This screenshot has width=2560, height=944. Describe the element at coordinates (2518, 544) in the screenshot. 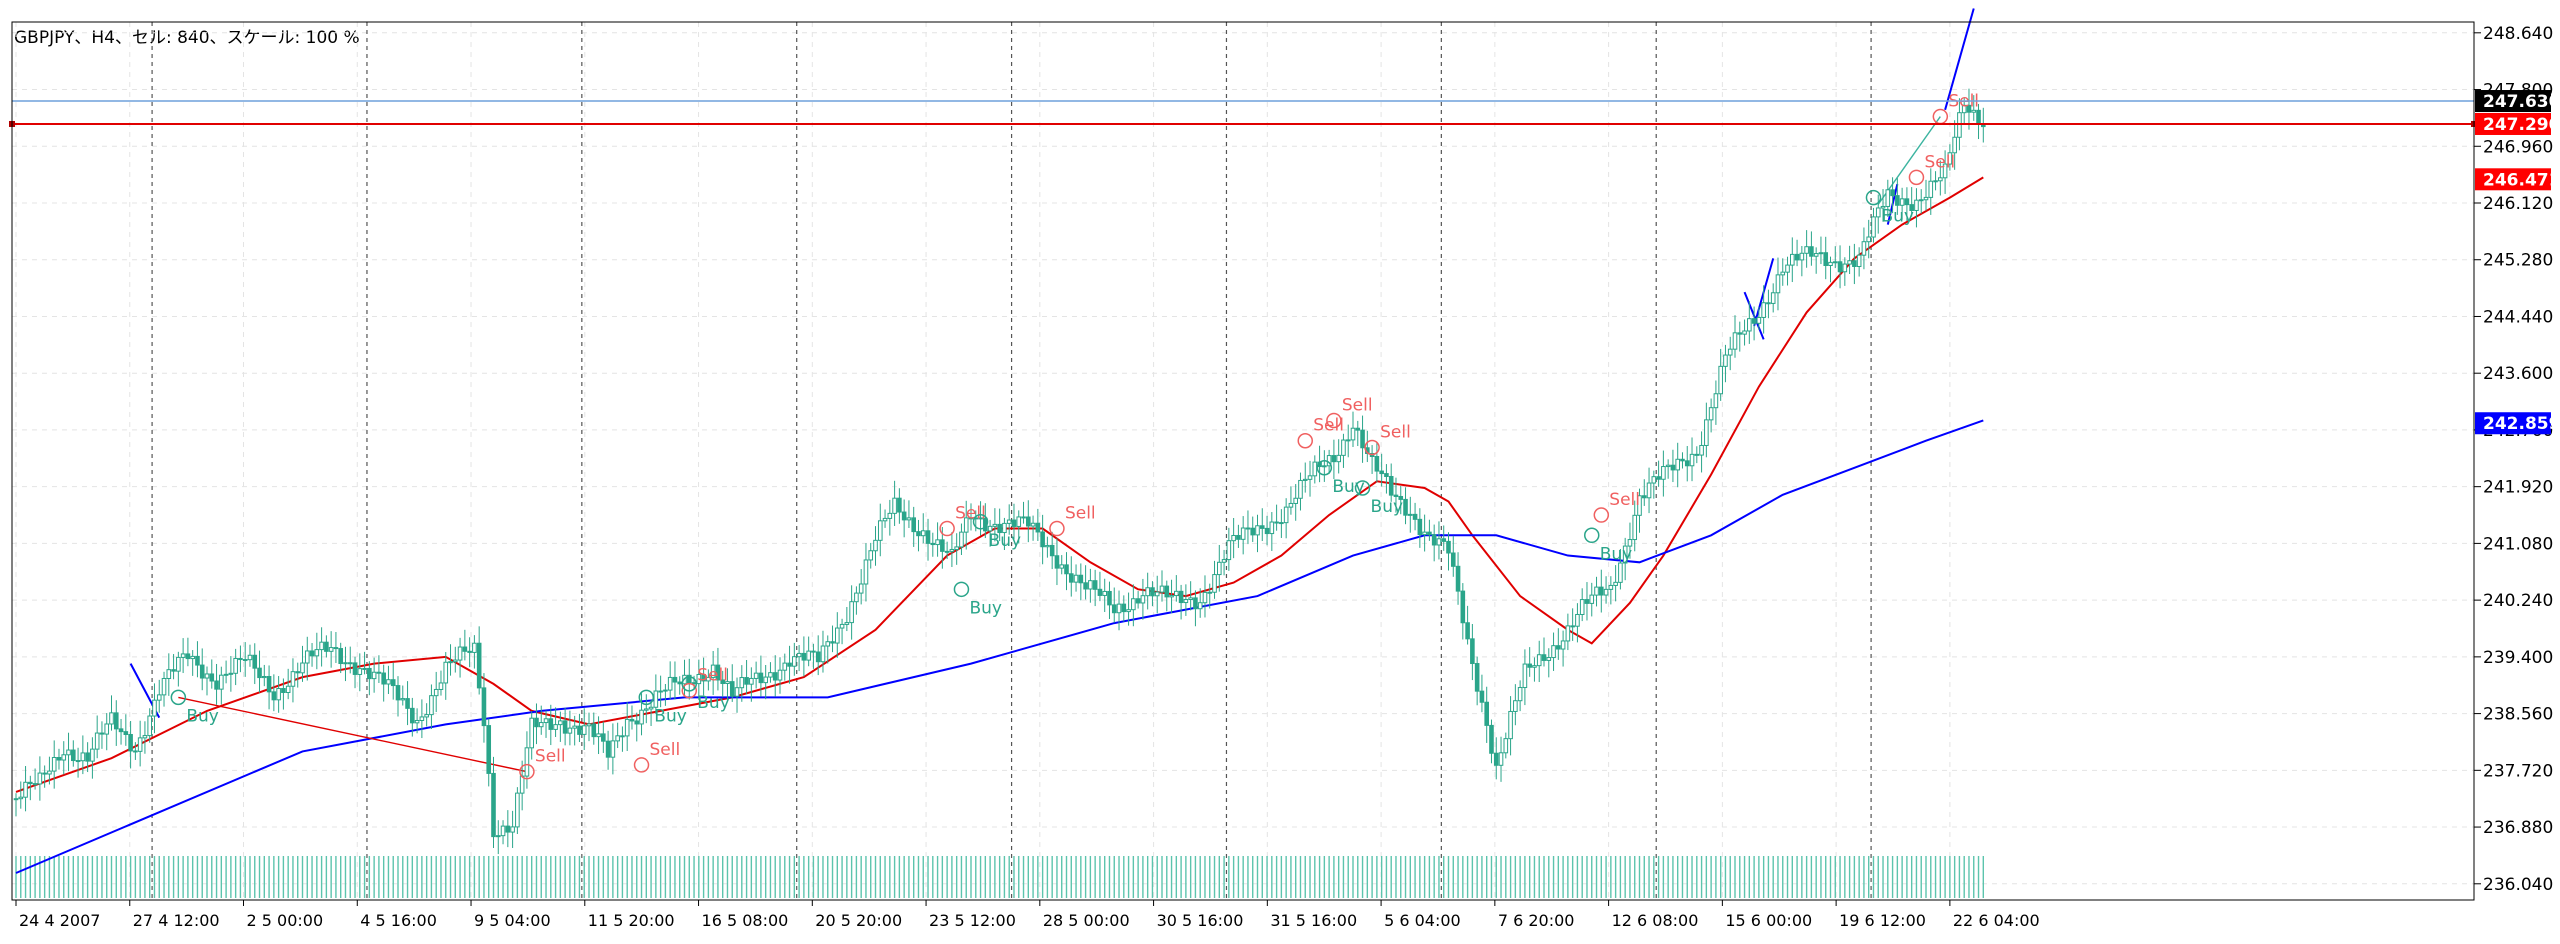

I see `y-tick-label: 241.080` at that location.